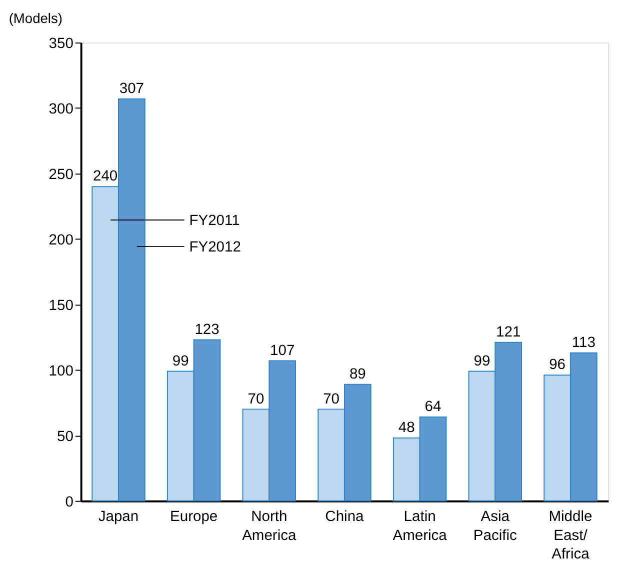 The width and height of the screenshot is (618, 565). I want to click on x-tick-label: Europe, so click(194, 517).